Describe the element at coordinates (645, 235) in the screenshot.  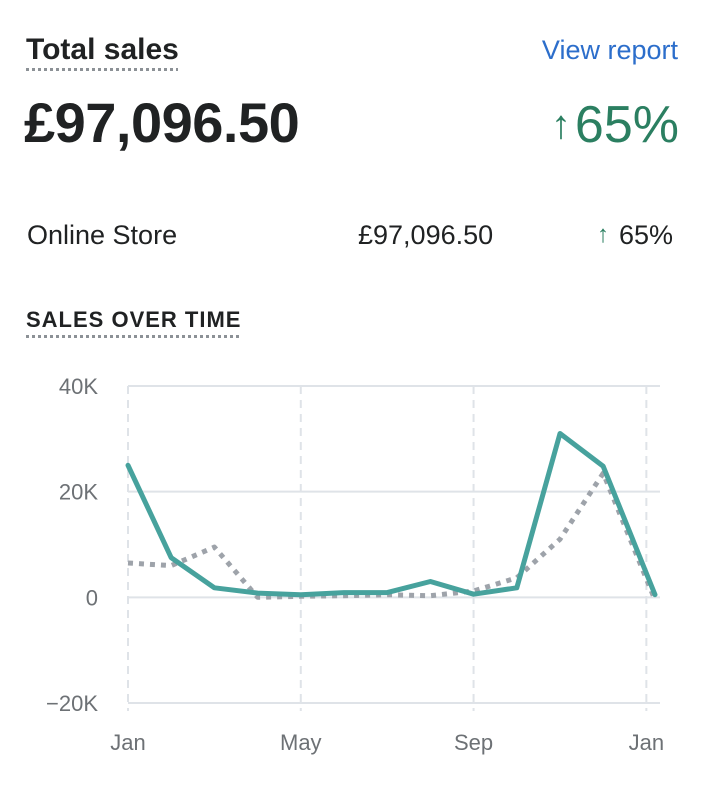
I see `channel-change-percent: 65%` at that location.